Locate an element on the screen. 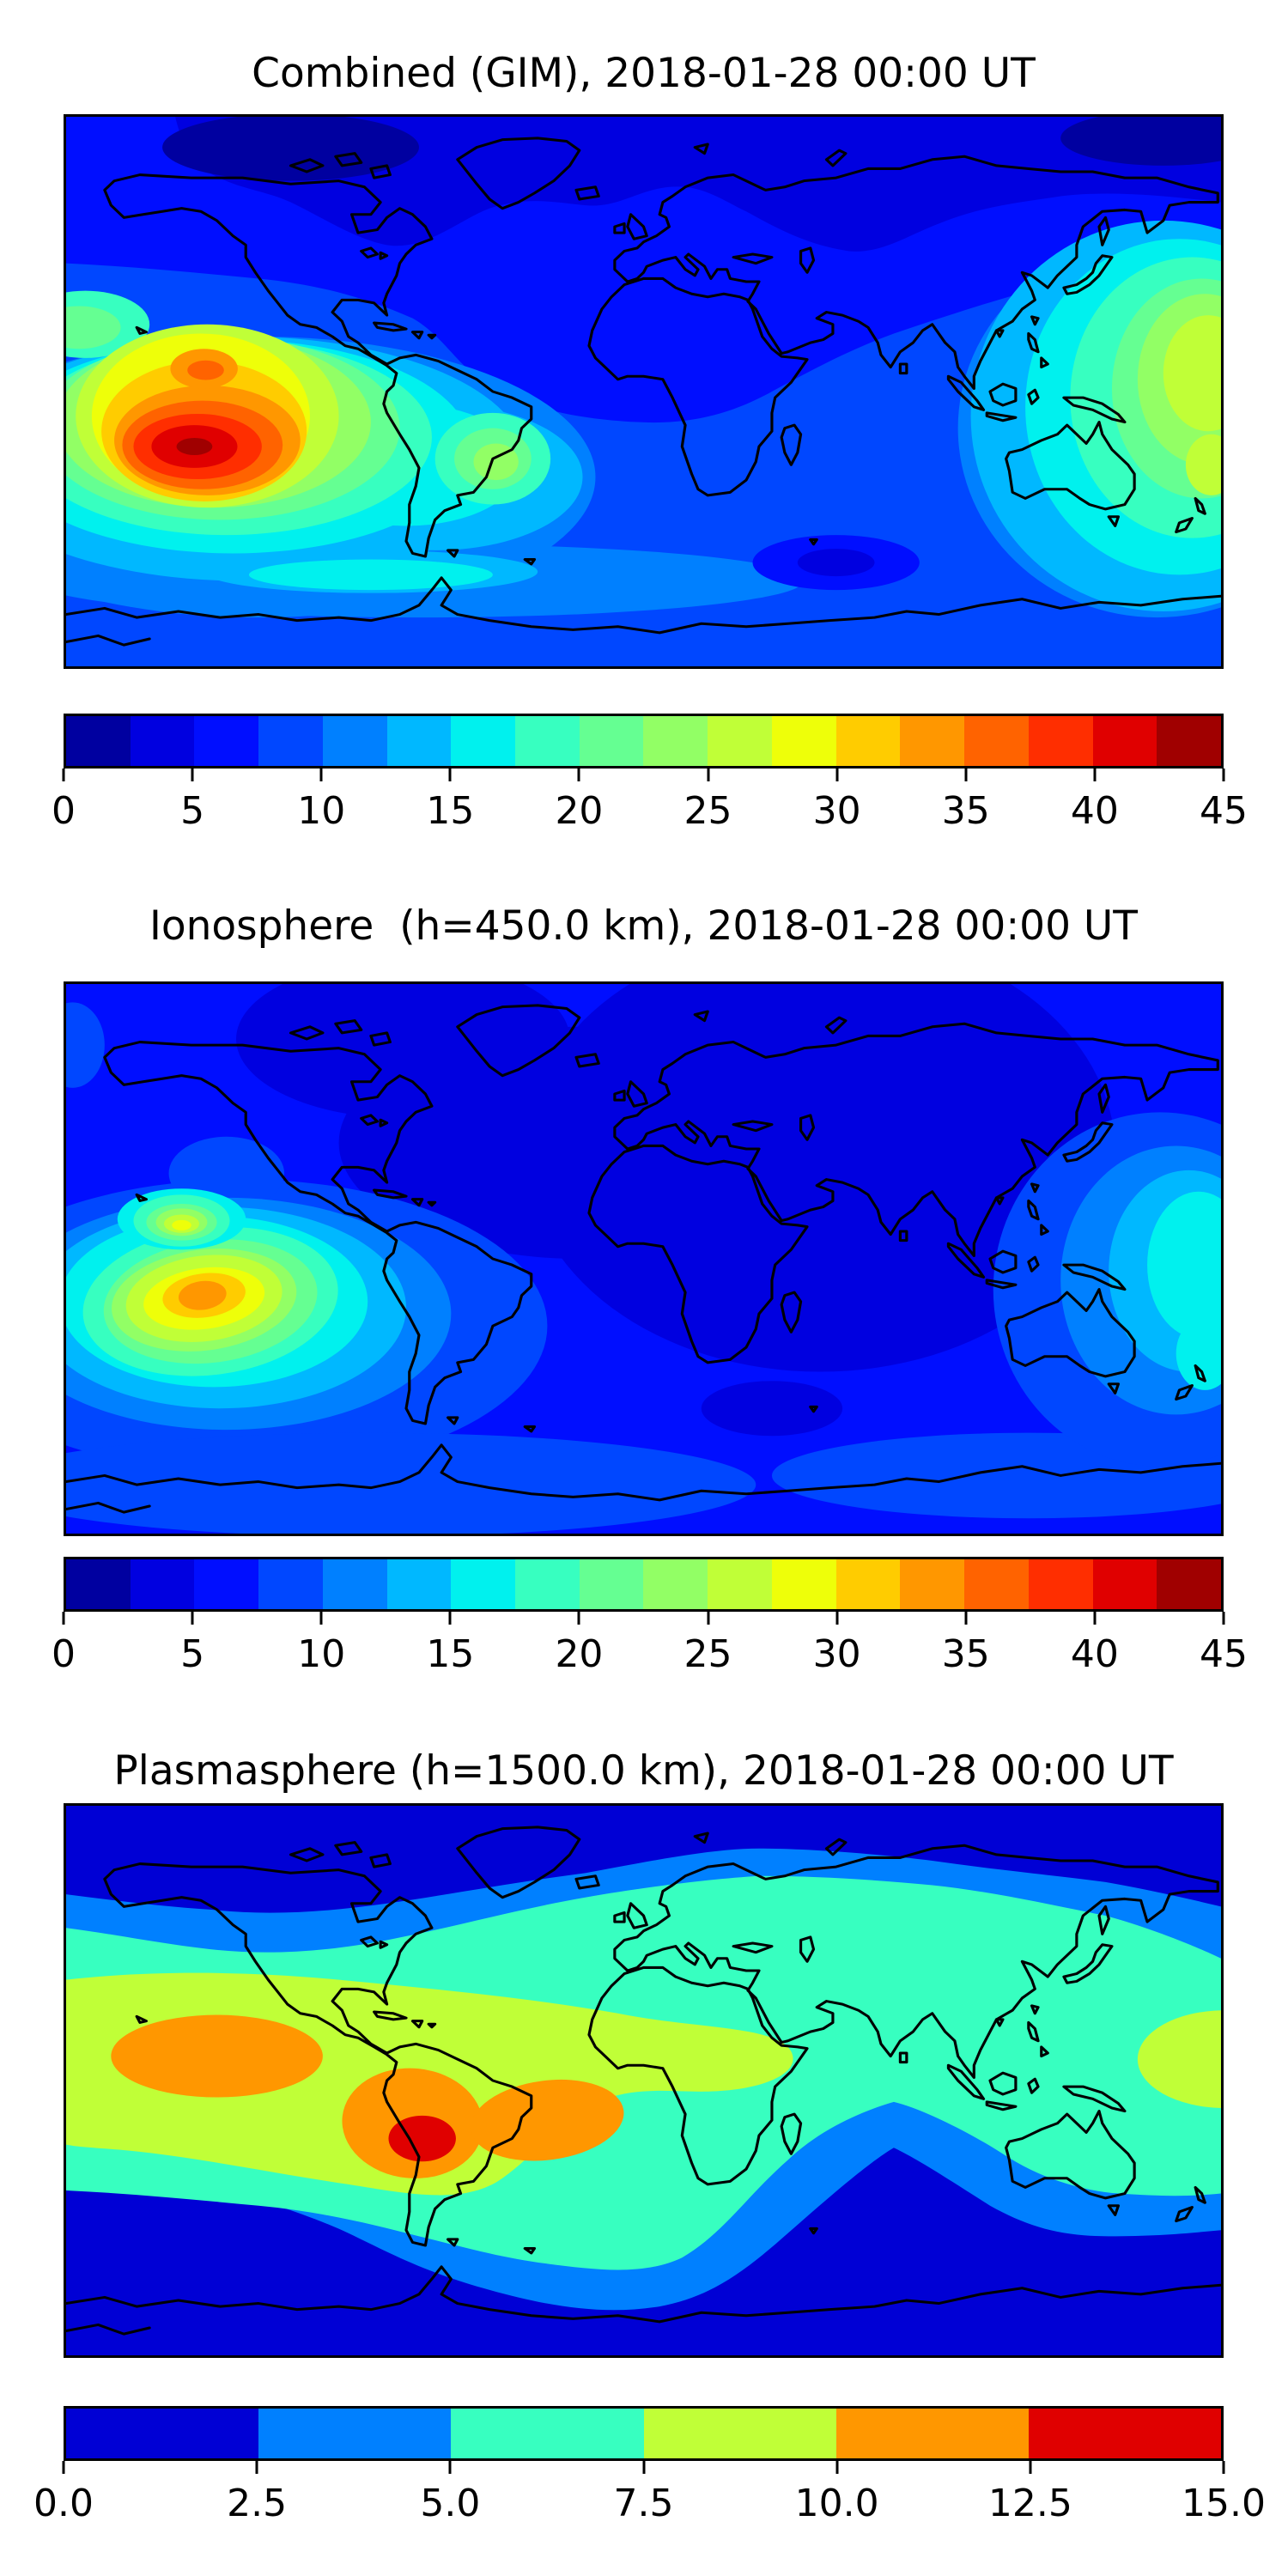 This screenshot has height=2576, width=1288. colorbar-tick-label: 2.5 is located at coordinates (258, 2503).